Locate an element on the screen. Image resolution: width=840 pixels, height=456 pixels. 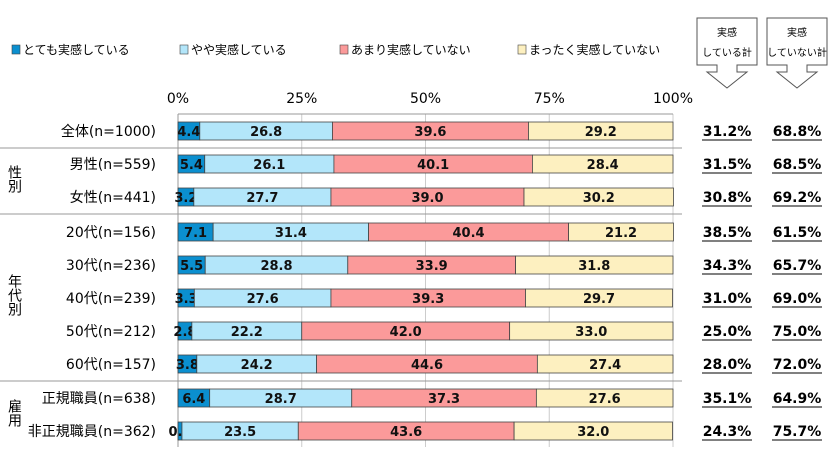
data-label: 39.3 is located at coordinates (428, 299).